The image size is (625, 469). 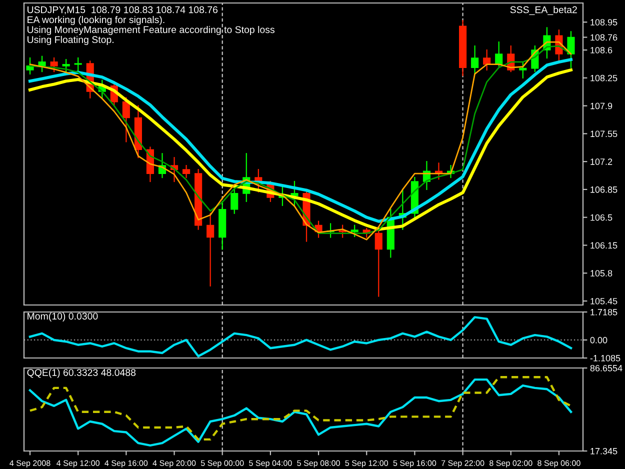 What do you see at coordinates (511, 464) in the screenshot?
I see `x-tick-label: 8 Sep 02:00` at bounding box center [511, 464].